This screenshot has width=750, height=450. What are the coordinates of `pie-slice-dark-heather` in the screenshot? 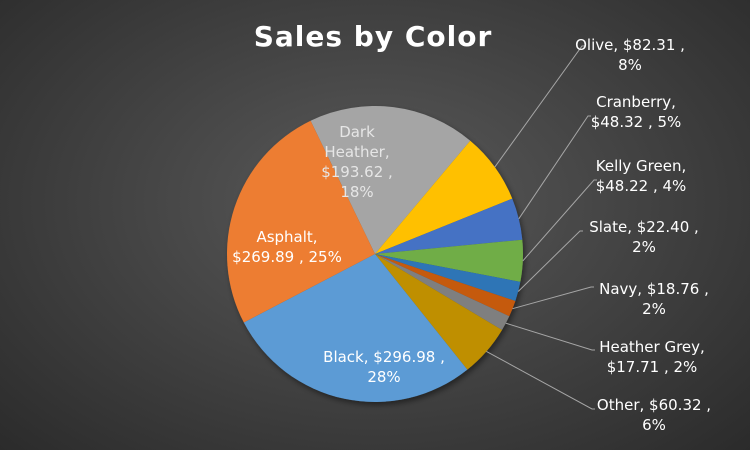 It's located at (390, 180).